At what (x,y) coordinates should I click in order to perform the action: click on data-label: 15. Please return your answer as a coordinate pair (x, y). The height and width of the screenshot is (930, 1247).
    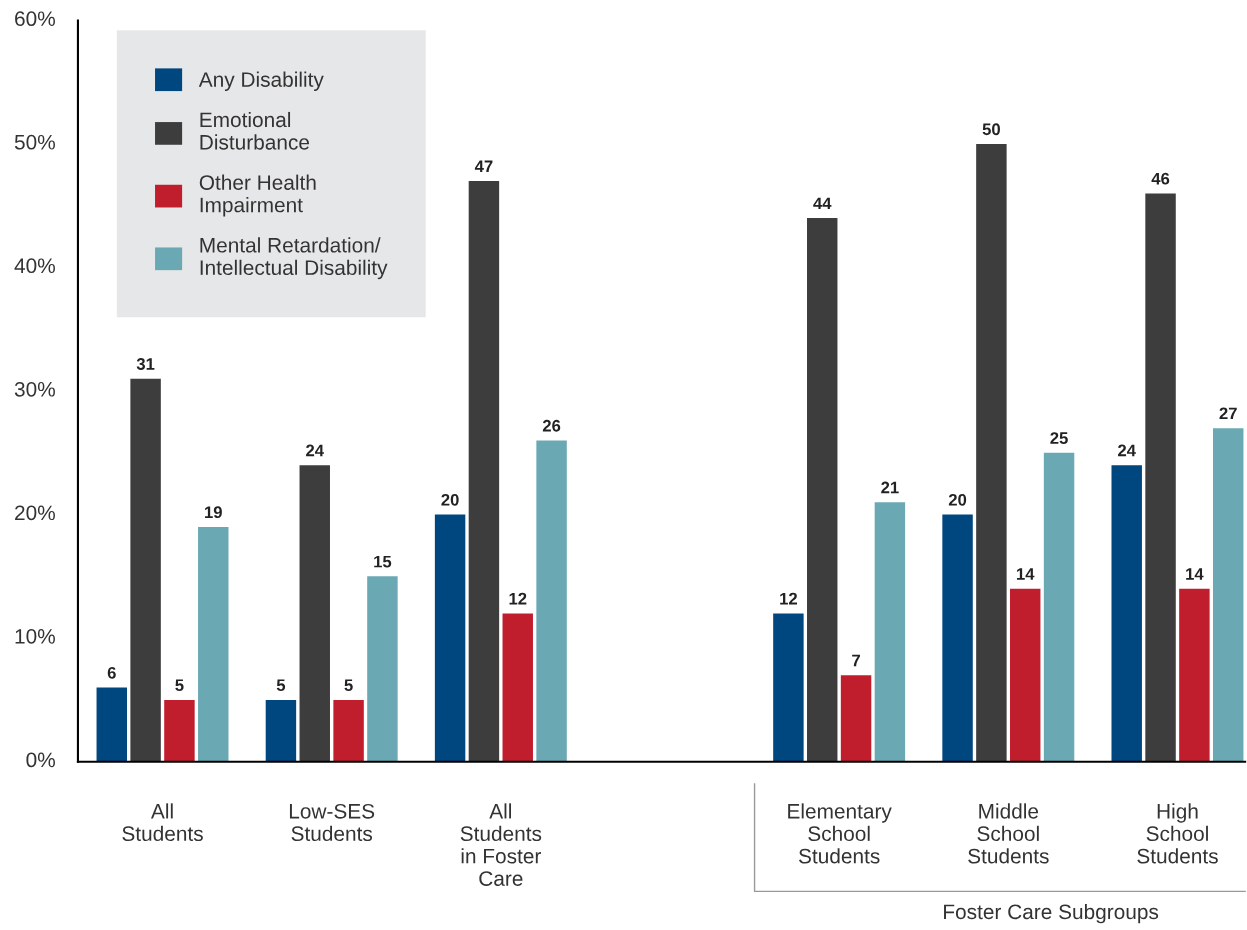
    Looking at the image, I should click on (383, 561).